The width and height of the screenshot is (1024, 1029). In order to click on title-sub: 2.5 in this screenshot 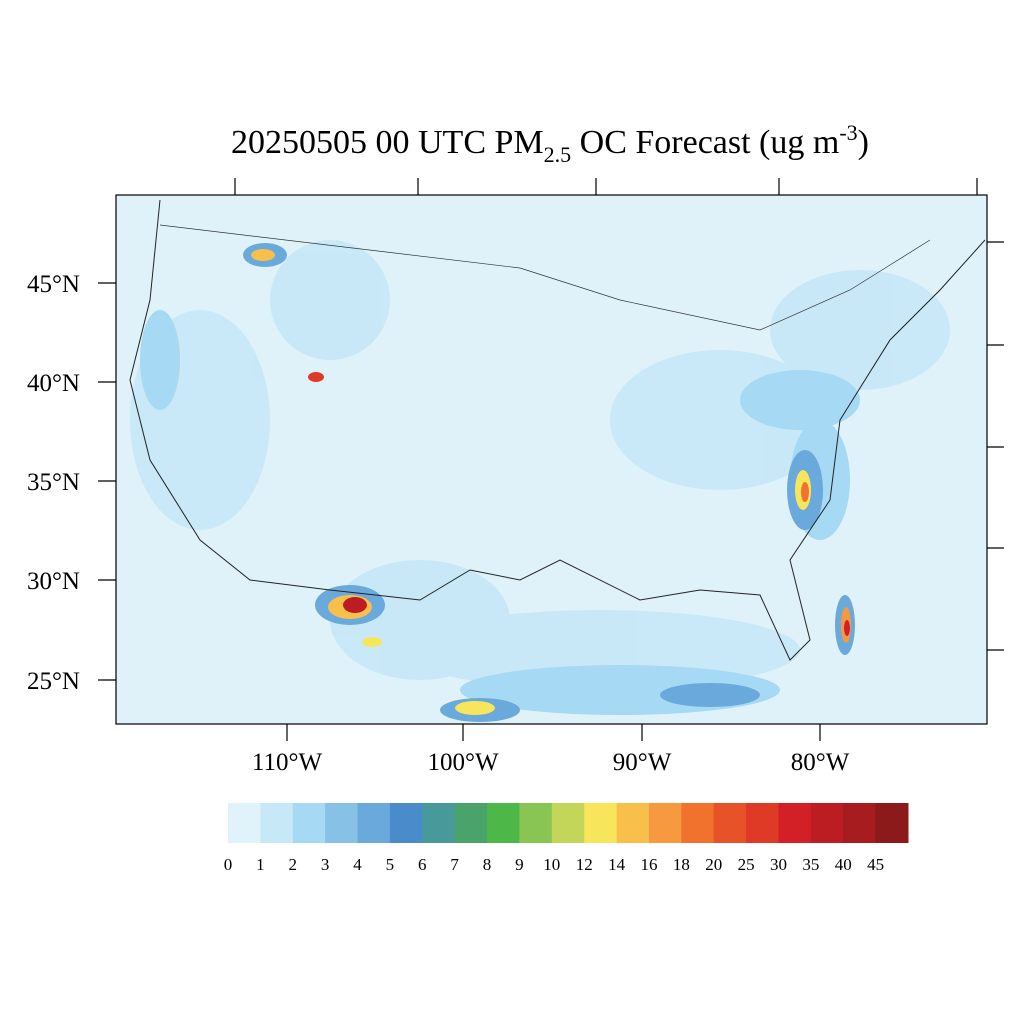, I will do `click(558, 154)`.